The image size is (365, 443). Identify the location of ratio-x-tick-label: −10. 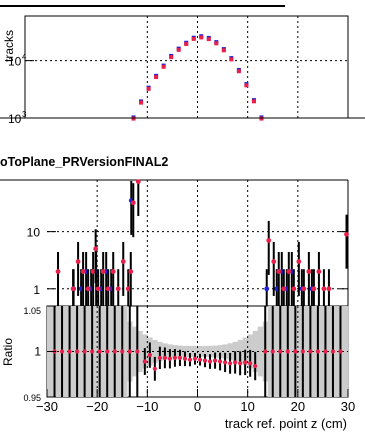
(147, 406).